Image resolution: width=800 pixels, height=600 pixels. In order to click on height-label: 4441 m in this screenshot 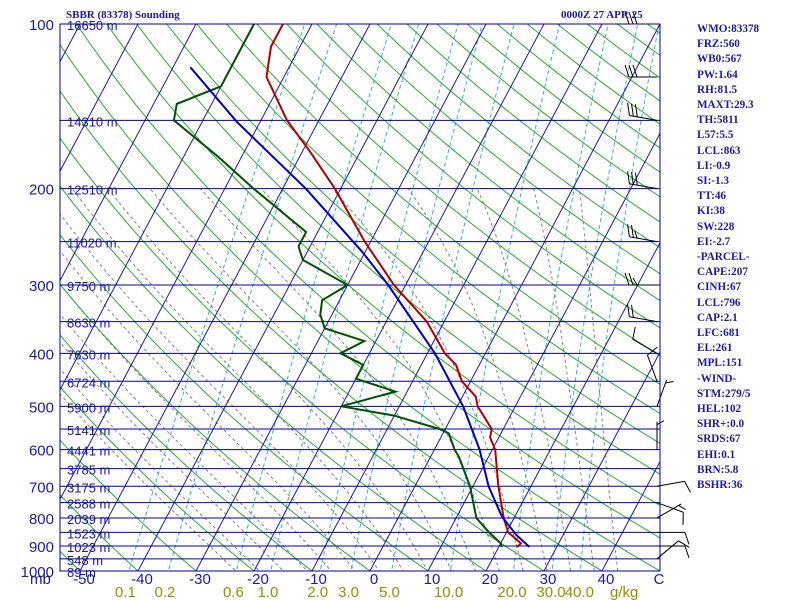, I will do `click(88, 451)`.